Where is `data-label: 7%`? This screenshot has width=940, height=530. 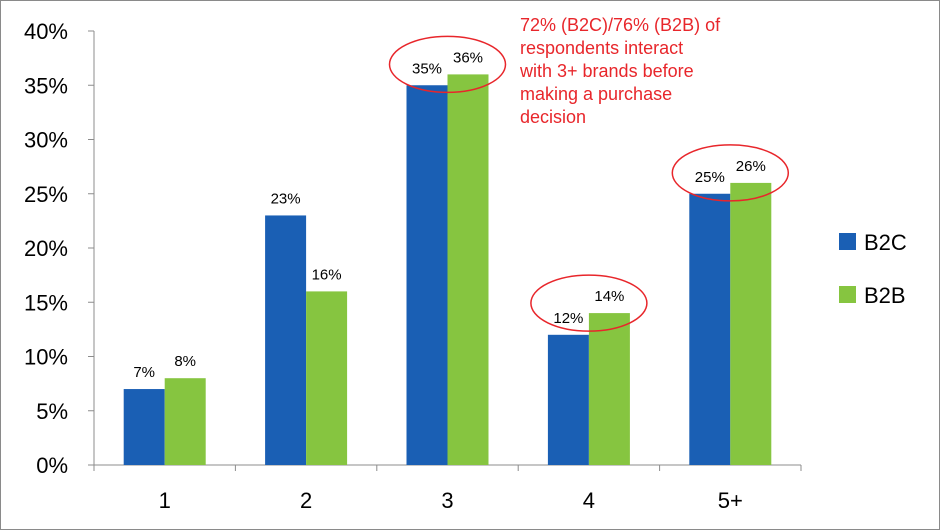
data-label: 7% is located at coordinates (144, 372).